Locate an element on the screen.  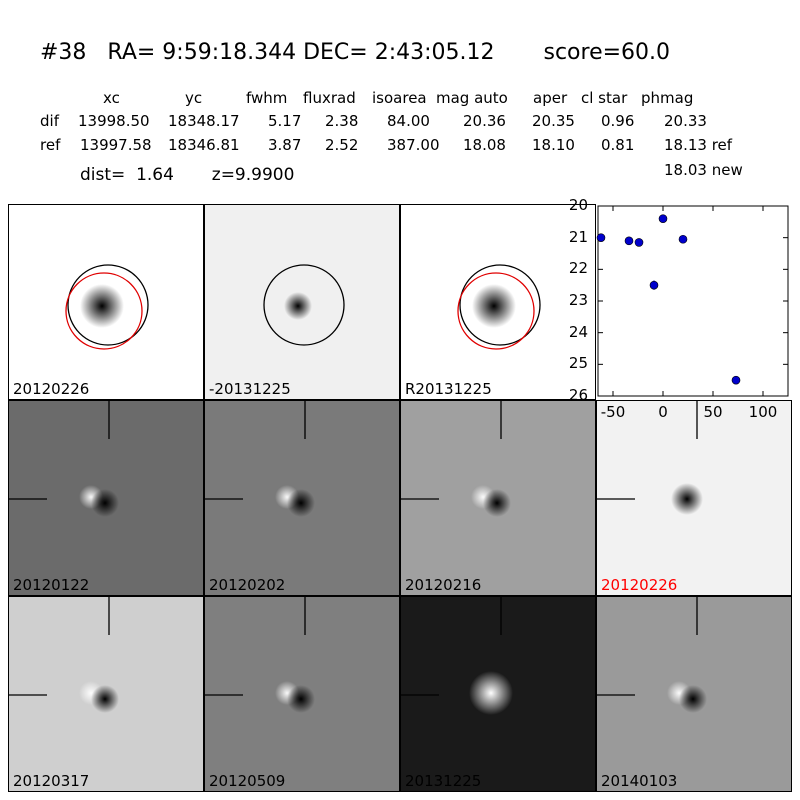
dif-cell: 84.00 is located at coordinates (408, 121).